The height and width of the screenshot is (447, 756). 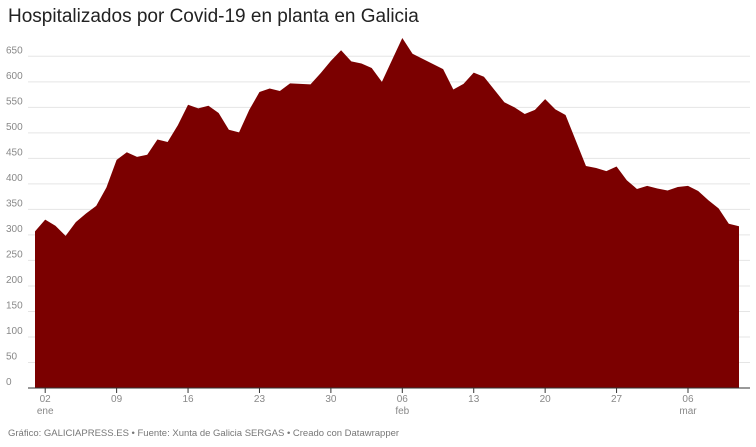 I want to click on x-tick-label: 23, so click(x=260, y=399).